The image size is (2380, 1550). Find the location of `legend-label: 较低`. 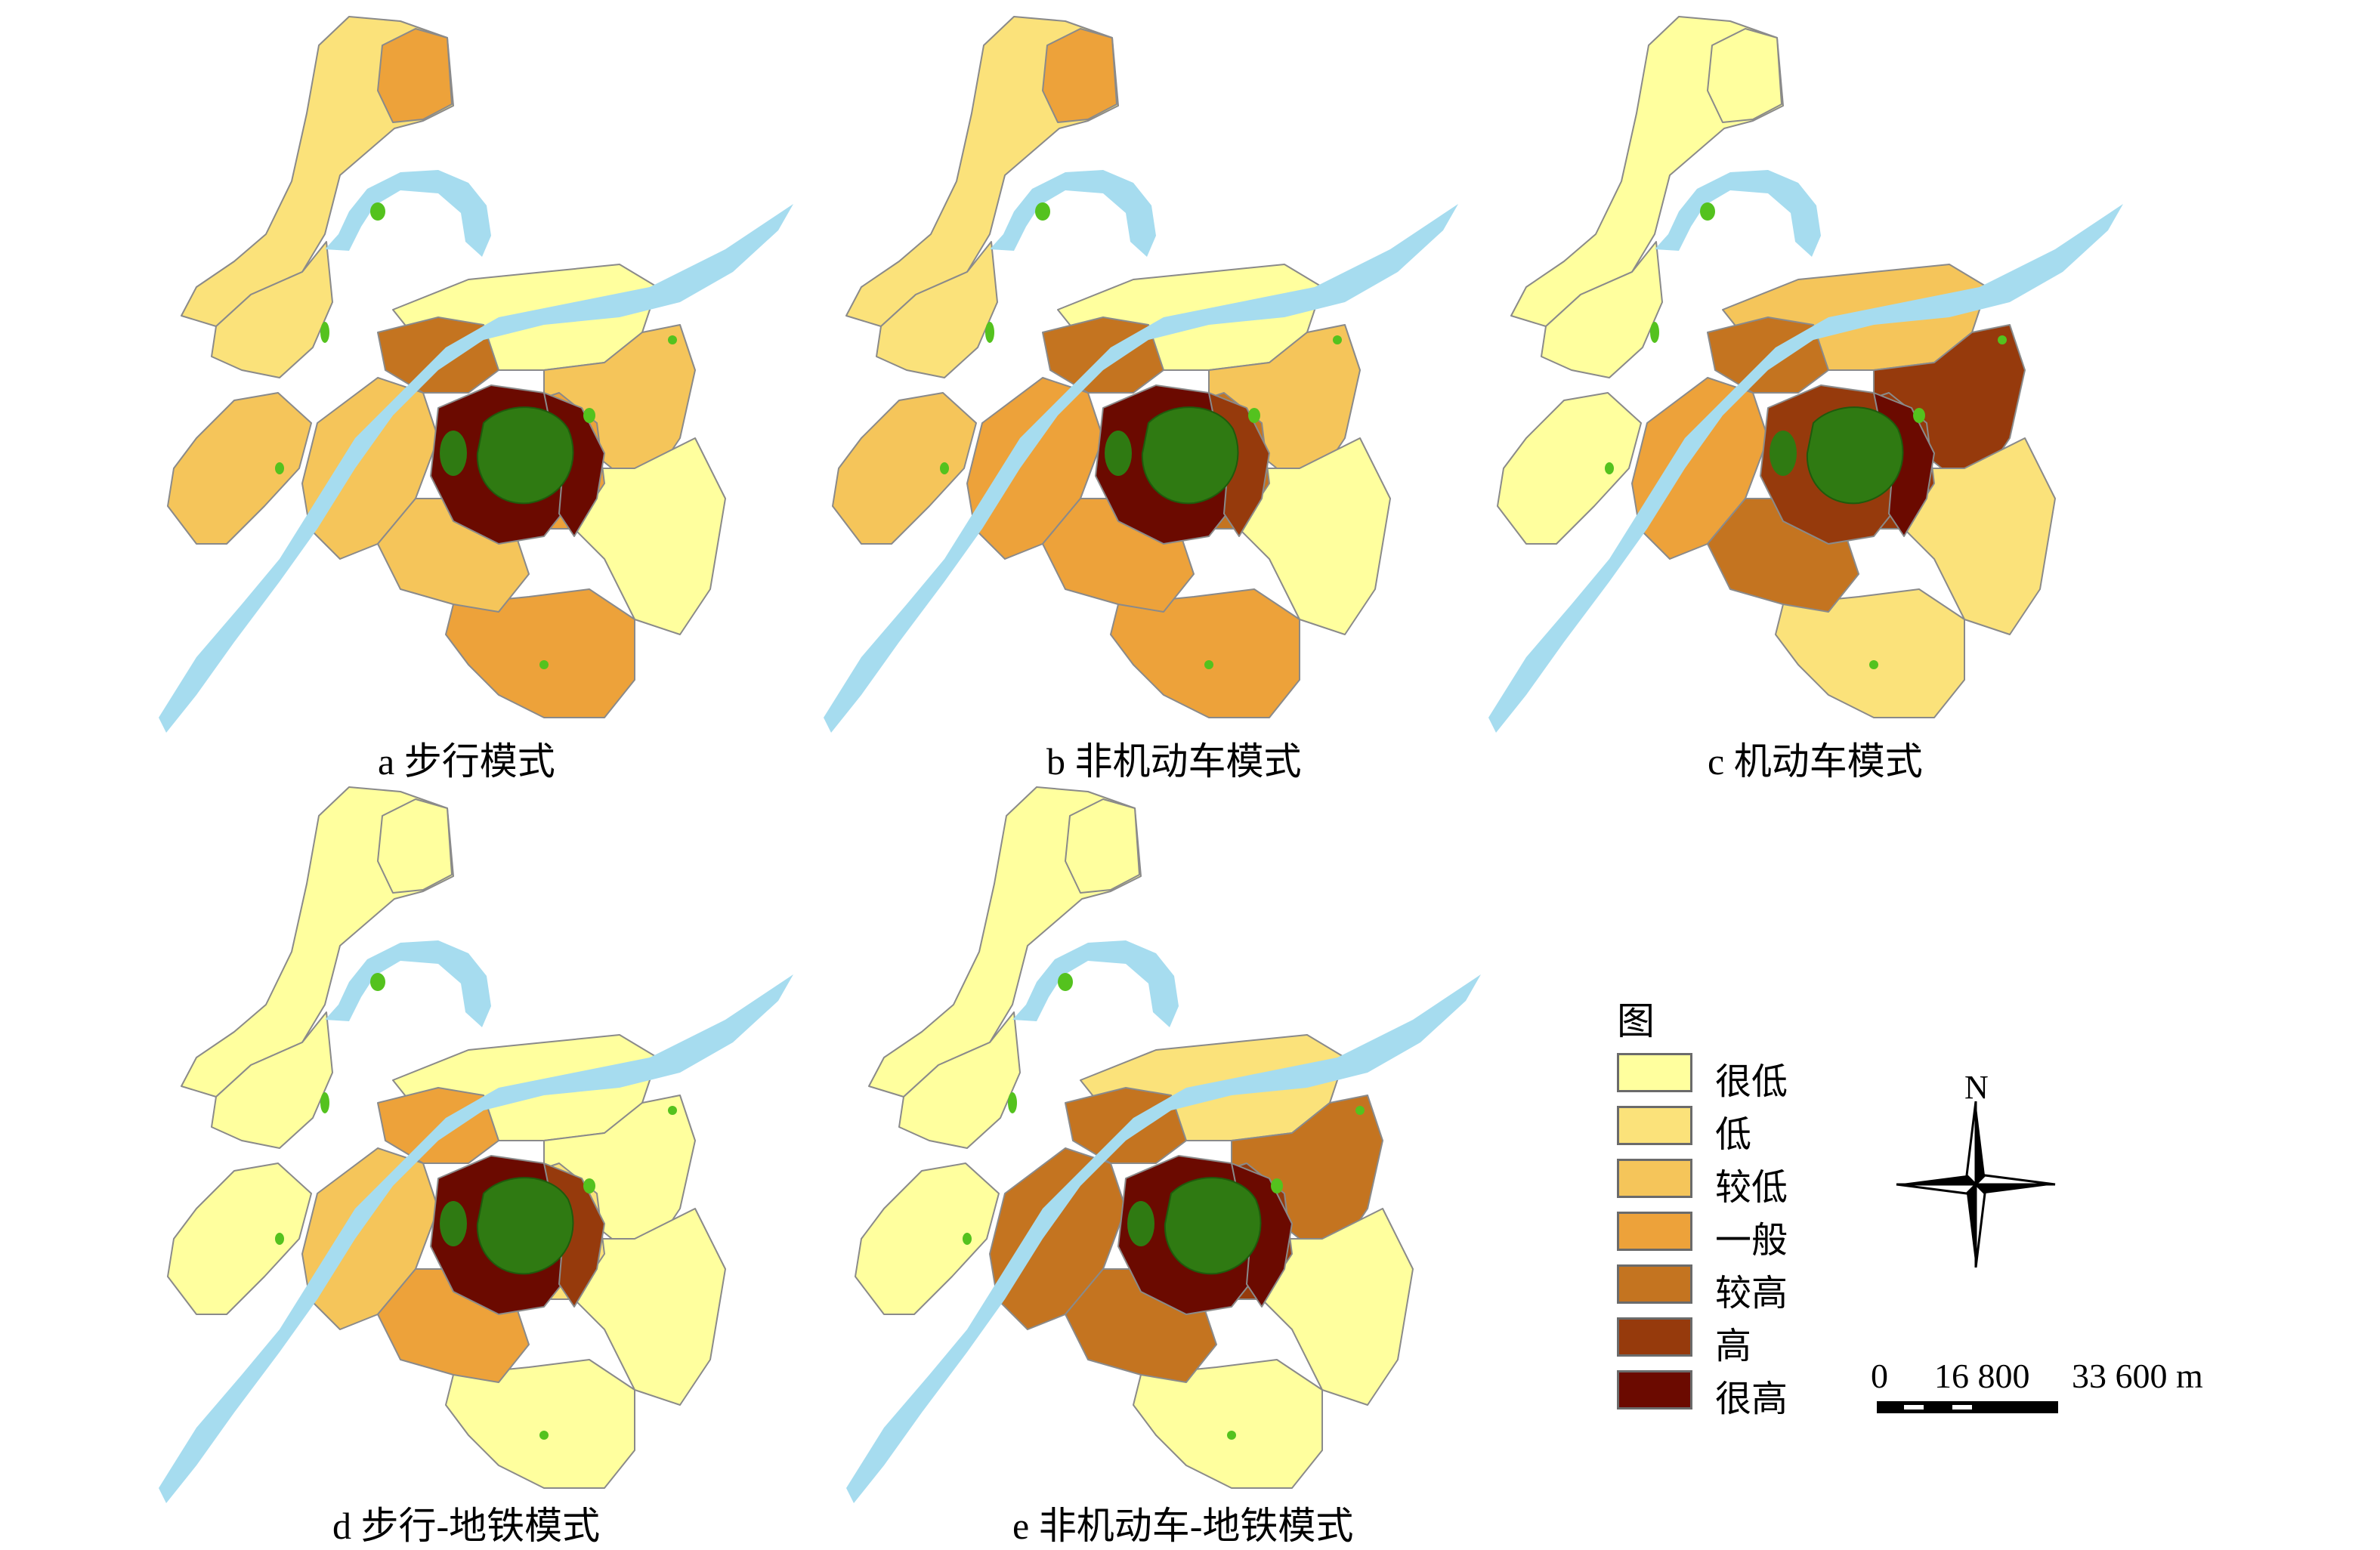

legend-label: 较低 is located at coordinates (1751, 1188).